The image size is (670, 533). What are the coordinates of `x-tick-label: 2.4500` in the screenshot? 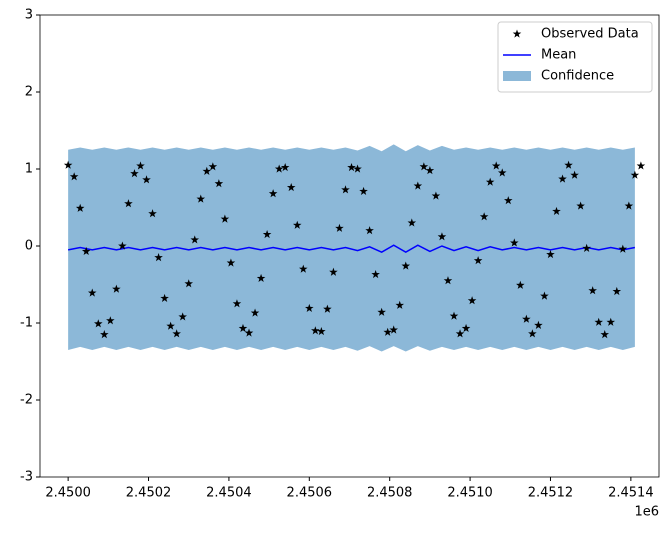 It's located at (68, 493).